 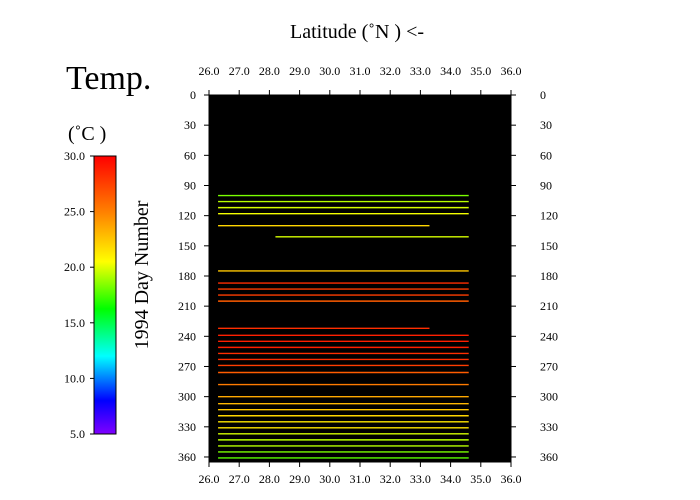 What do you see at coordinates (360, 71) in the screenshot?
I see `x-tick-label-top: 31.0` at bounding box center [360, 71].